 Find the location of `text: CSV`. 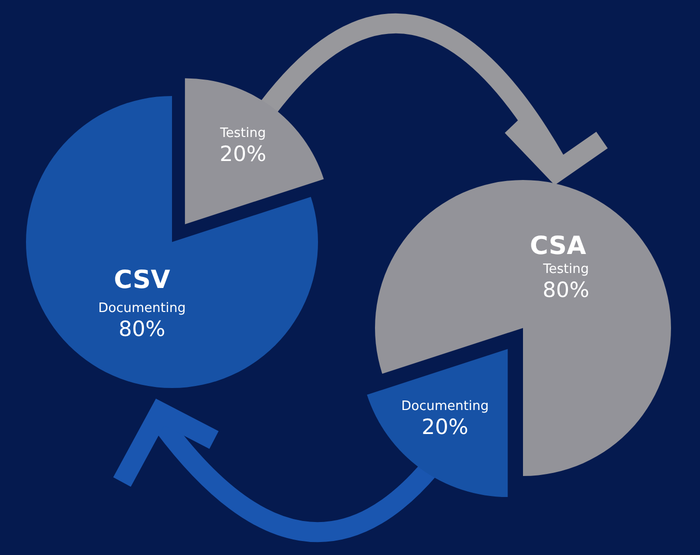

text: CSV is located at coordinates (142, 279).